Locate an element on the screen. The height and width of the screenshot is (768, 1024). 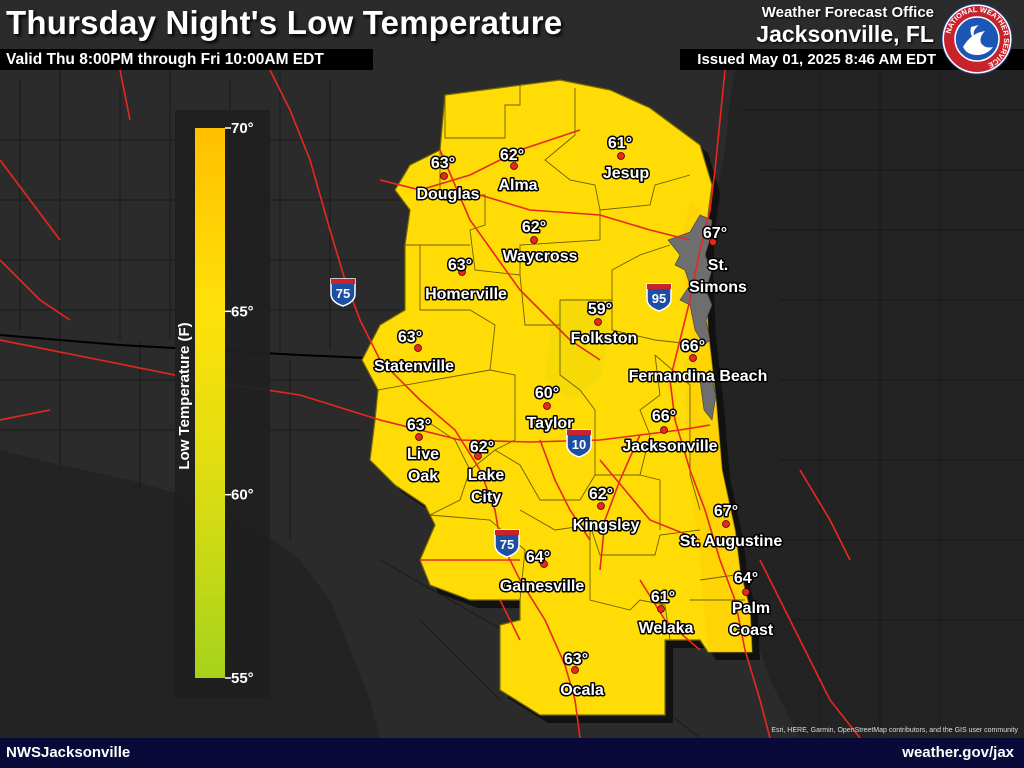
footer: NWSJacksonville weather.gov/jax is located at coordinates (512, 753).